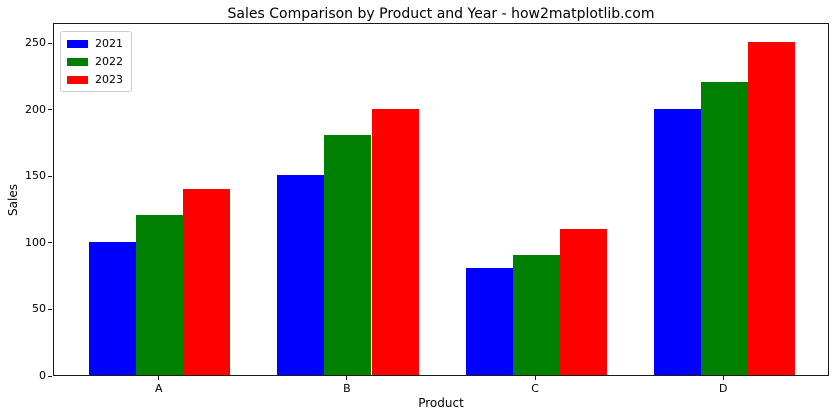 This screenshot has width=840, height=420. I want to click on bar-2022-C, so click(536, 315).